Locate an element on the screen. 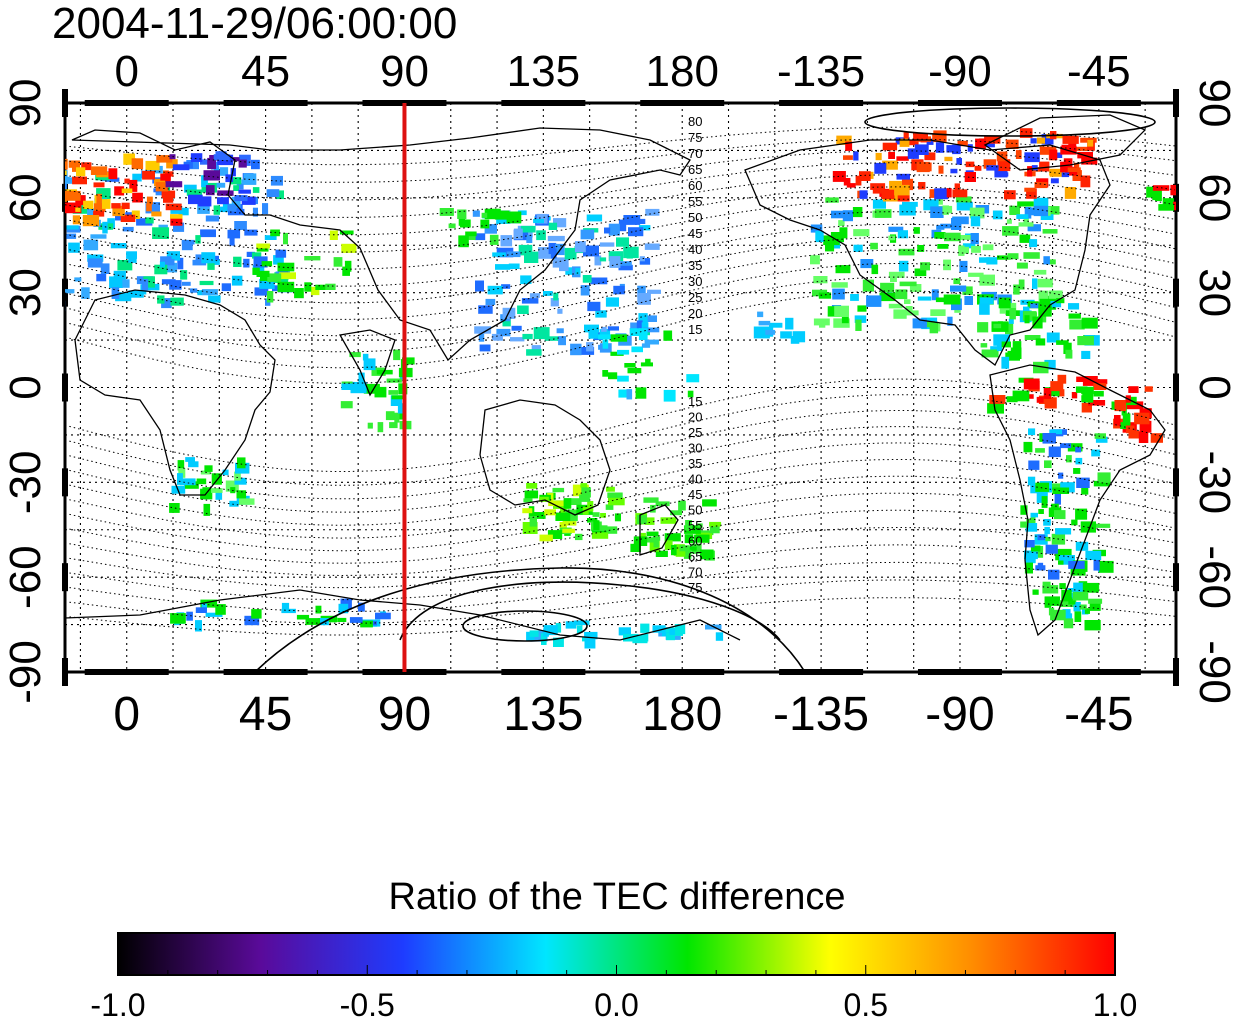  colorbar-title: Ratio of the TEC difference is located at coordinates (617, 897).